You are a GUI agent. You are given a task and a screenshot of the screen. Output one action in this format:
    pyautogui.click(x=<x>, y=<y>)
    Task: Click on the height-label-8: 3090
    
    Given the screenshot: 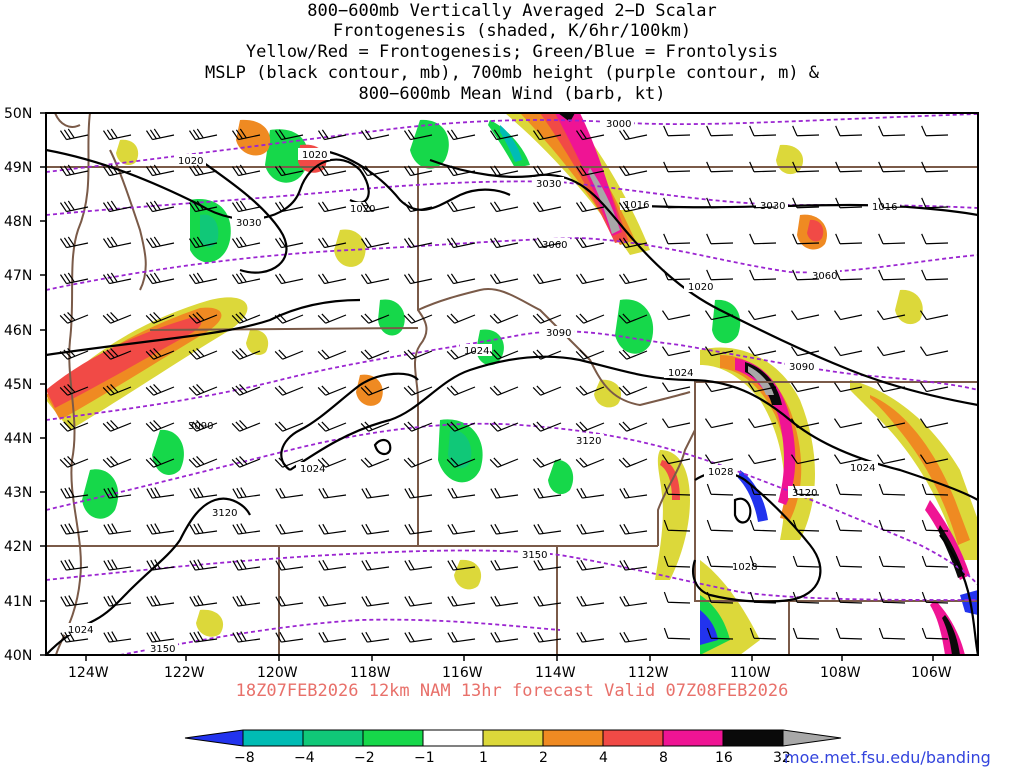 What is the action you would take?
    pyautogui.click(x=200, y=425)
    